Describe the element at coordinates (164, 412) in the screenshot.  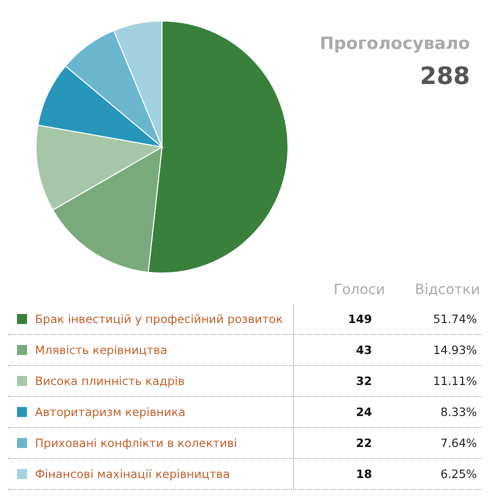
I see `legend-label: Авторитаризм керівника` at that location.